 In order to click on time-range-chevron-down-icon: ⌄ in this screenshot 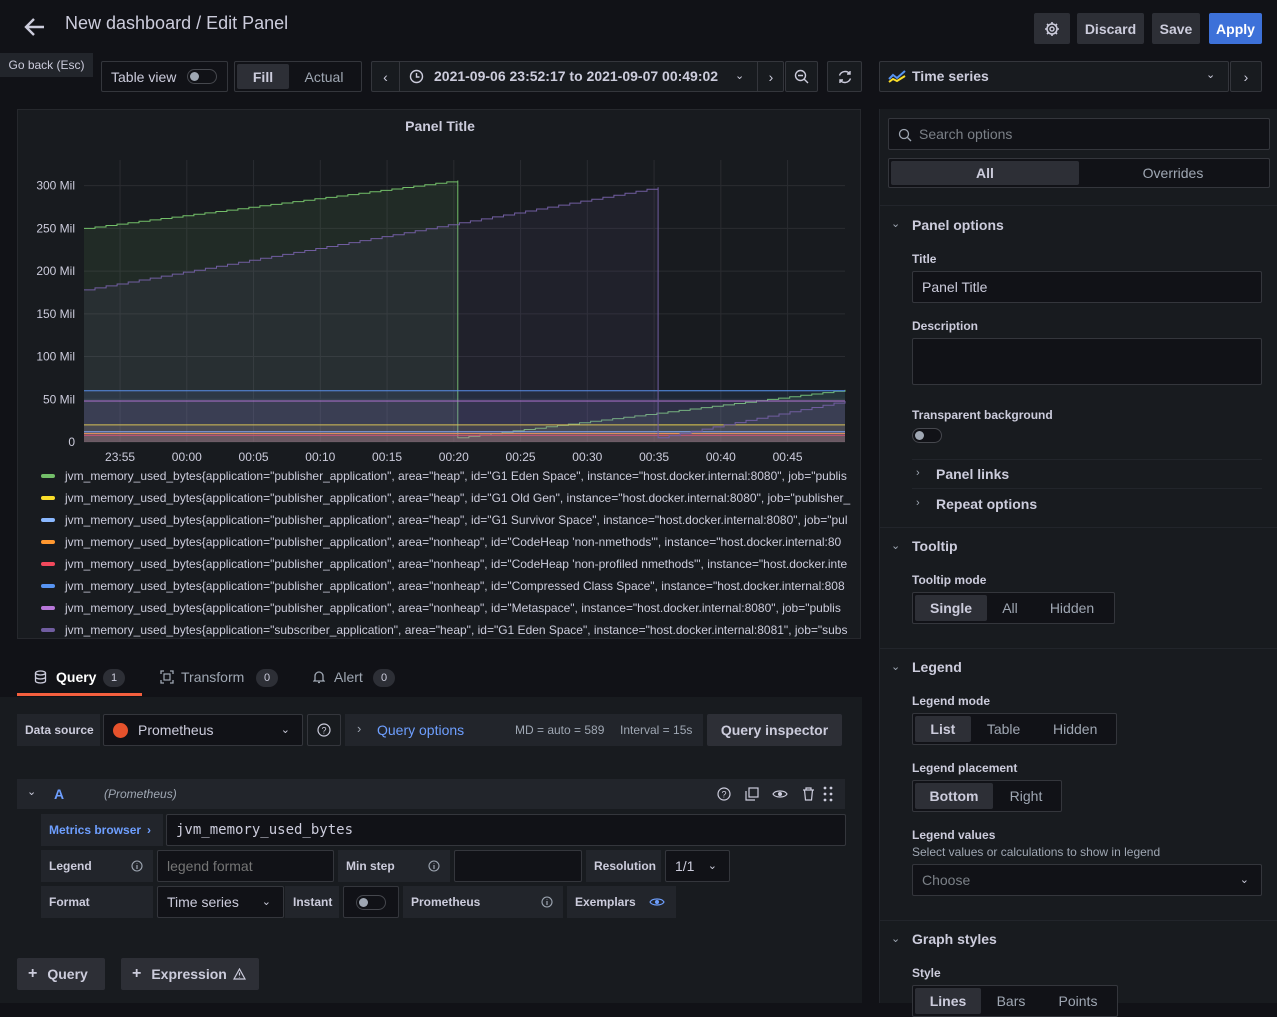, I will do `click(740, 76)`.